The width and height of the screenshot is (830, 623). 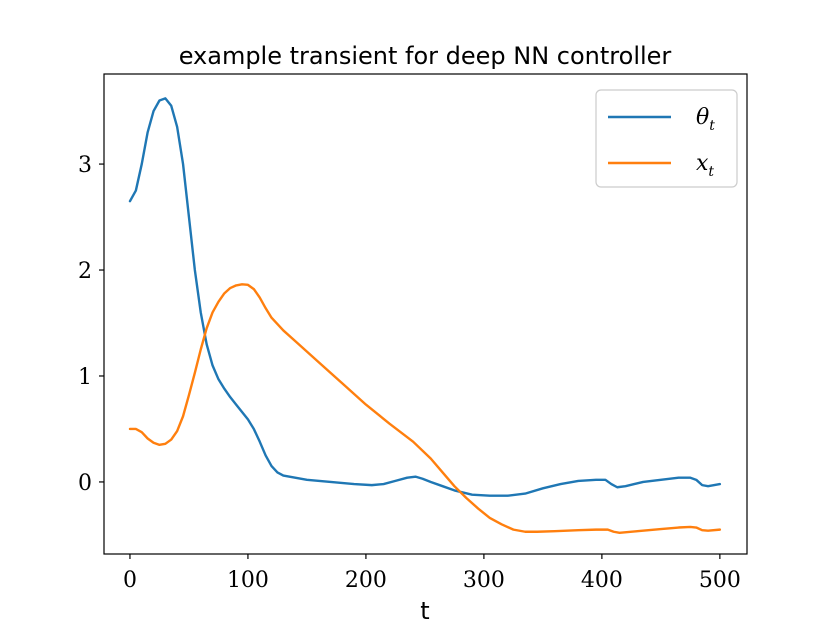 I want to click on y-axis: 0 1 2 3, so click(x=91, y=324).